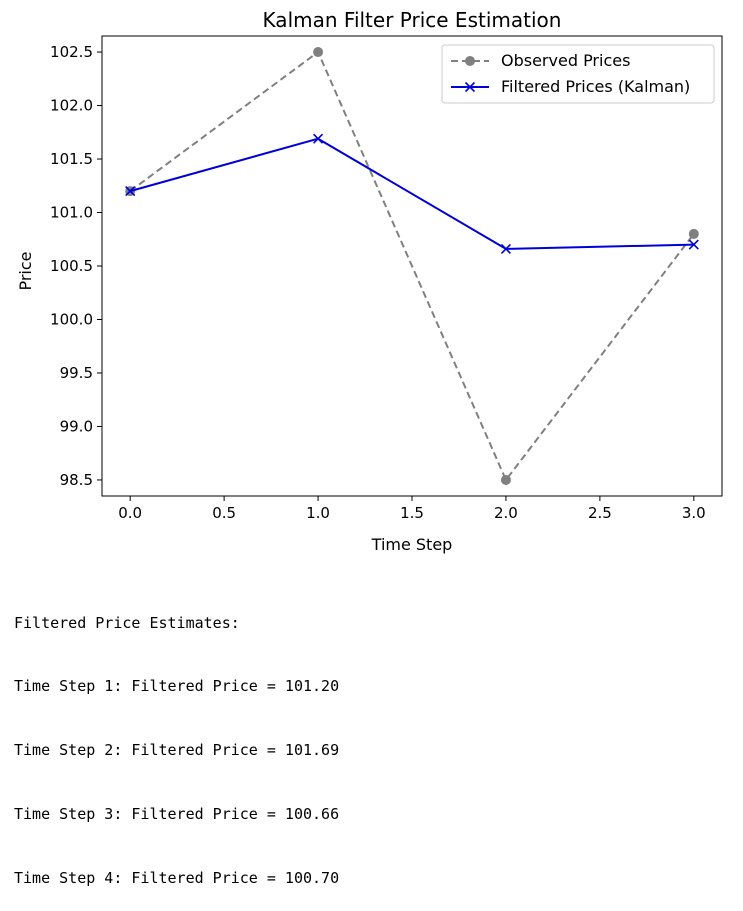 The width and height of the screenshot is (743, 911). What do you see at coordinates (177, 750) in the screenshot?
I see `output-line-2: Time Step 2: Filtered Price = 101.69` at bounding box center [177, 750].